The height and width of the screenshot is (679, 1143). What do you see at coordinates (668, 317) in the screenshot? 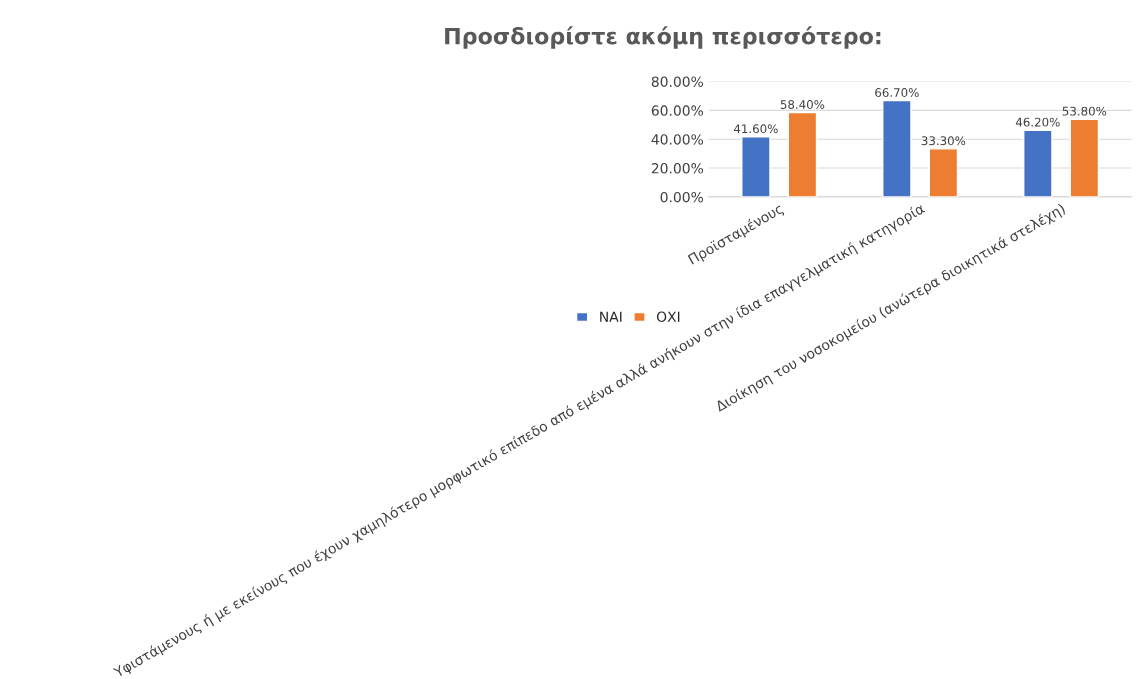
I see `legend-label: ΟΧΙ` at bounding box center [668, 317].